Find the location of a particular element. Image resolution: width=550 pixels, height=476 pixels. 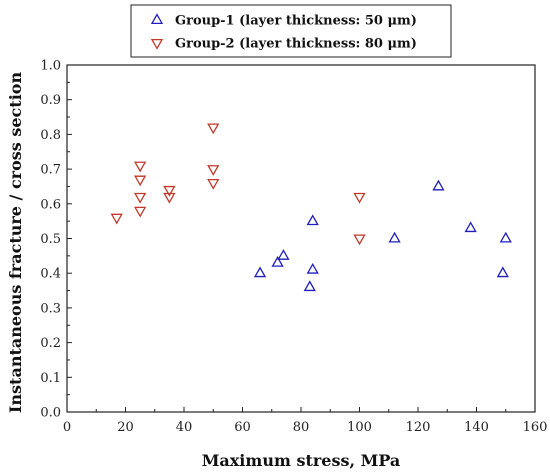

y-axis-title: Instantaneous fracture / cross section is located at coordinates (15, 243).